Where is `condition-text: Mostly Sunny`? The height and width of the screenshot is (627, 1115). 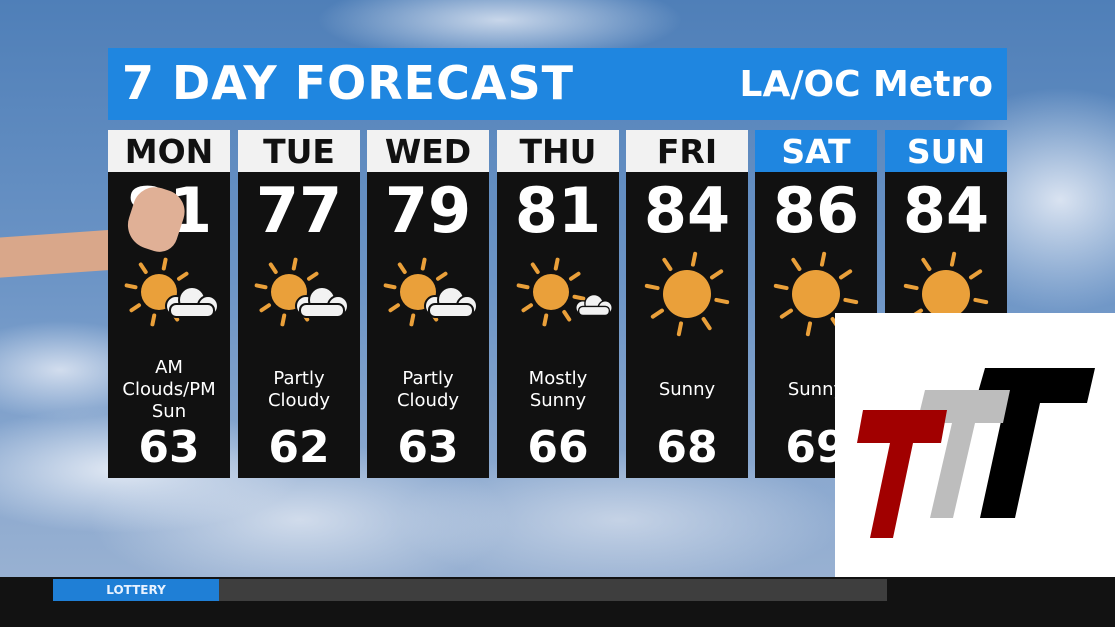
condition-text: Mostly Sunny is located at coordinates (558, 389).